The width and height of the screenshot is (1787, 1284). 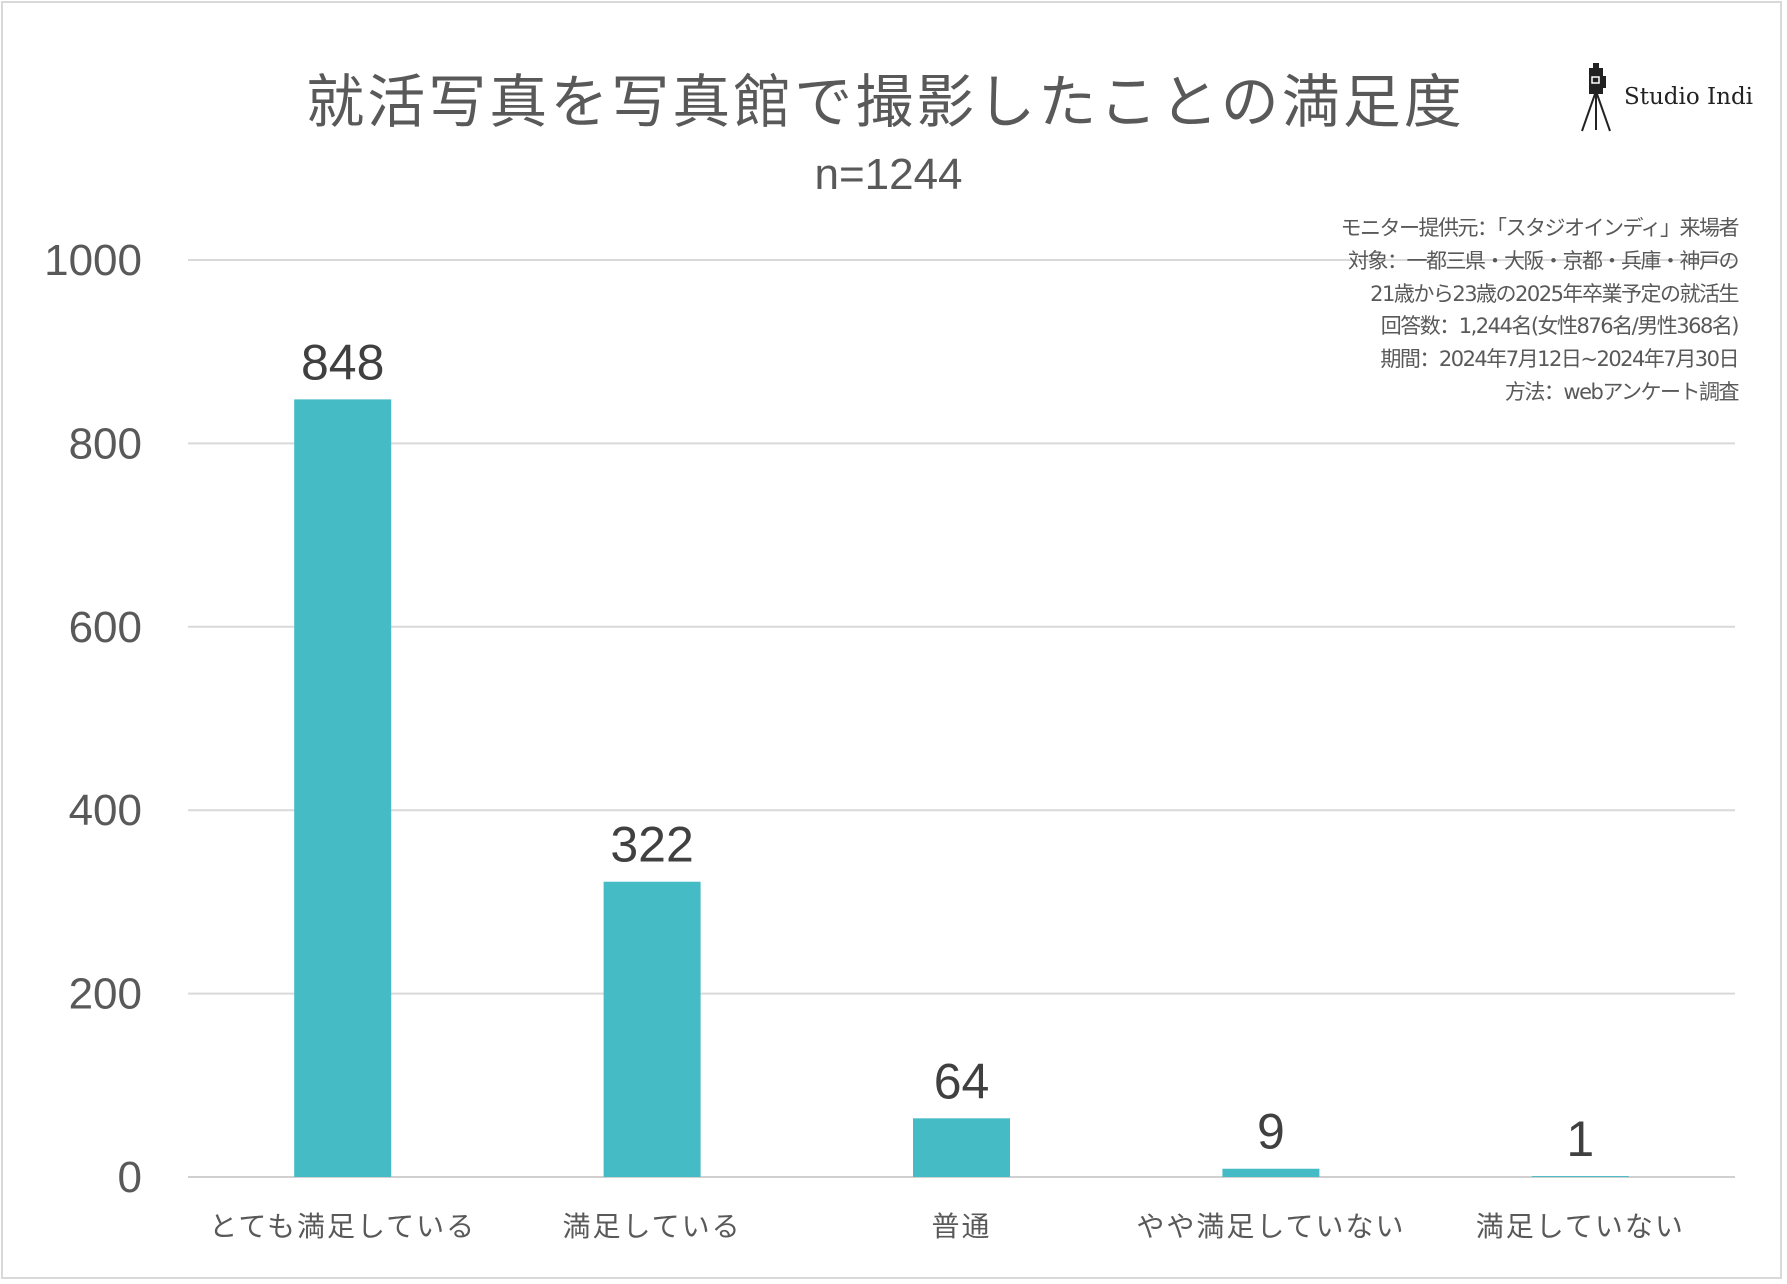 I want to click on note-line: 方法：webアンケート調査, so click(x=1622, y=391).